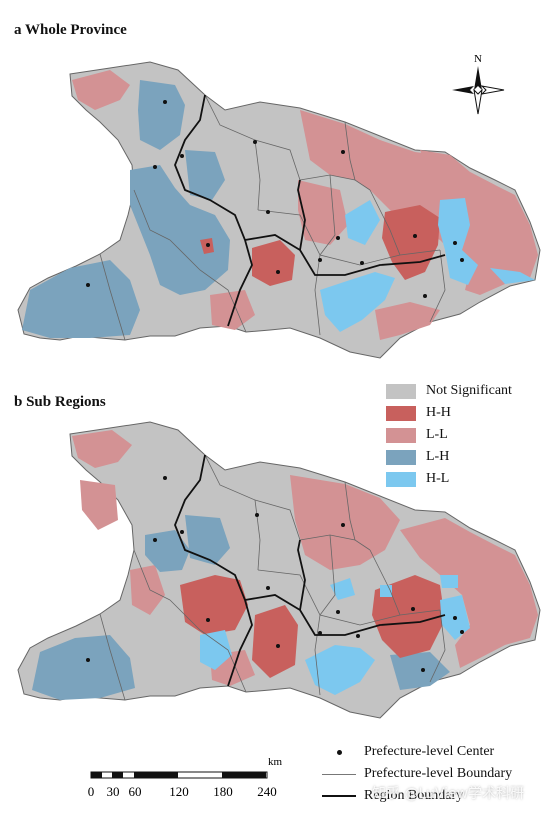  I want to click on legend-label: Prefecture-level Boundary, so click(438, 773).